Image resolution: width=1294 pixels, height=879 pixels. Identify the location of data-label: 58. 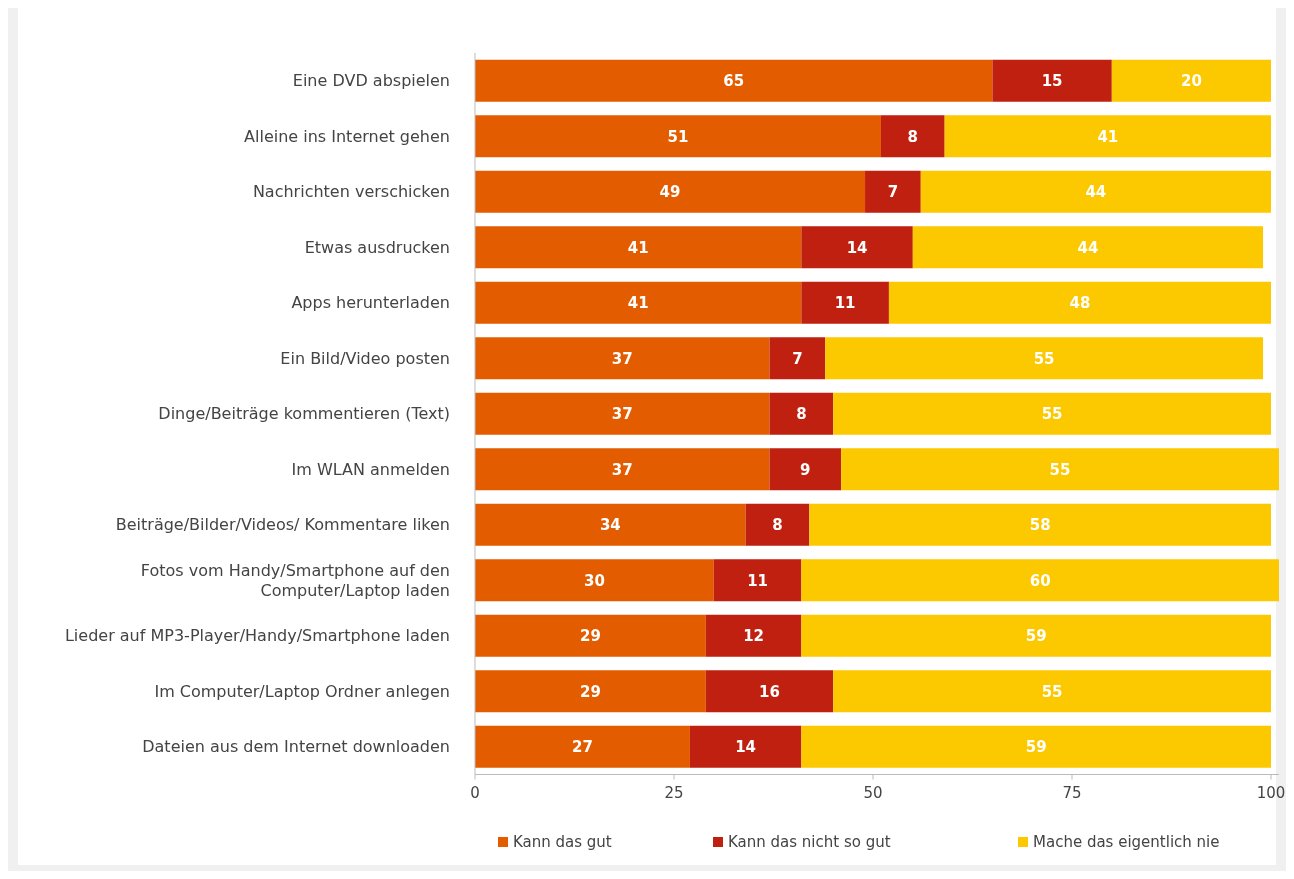
(1040, 525).